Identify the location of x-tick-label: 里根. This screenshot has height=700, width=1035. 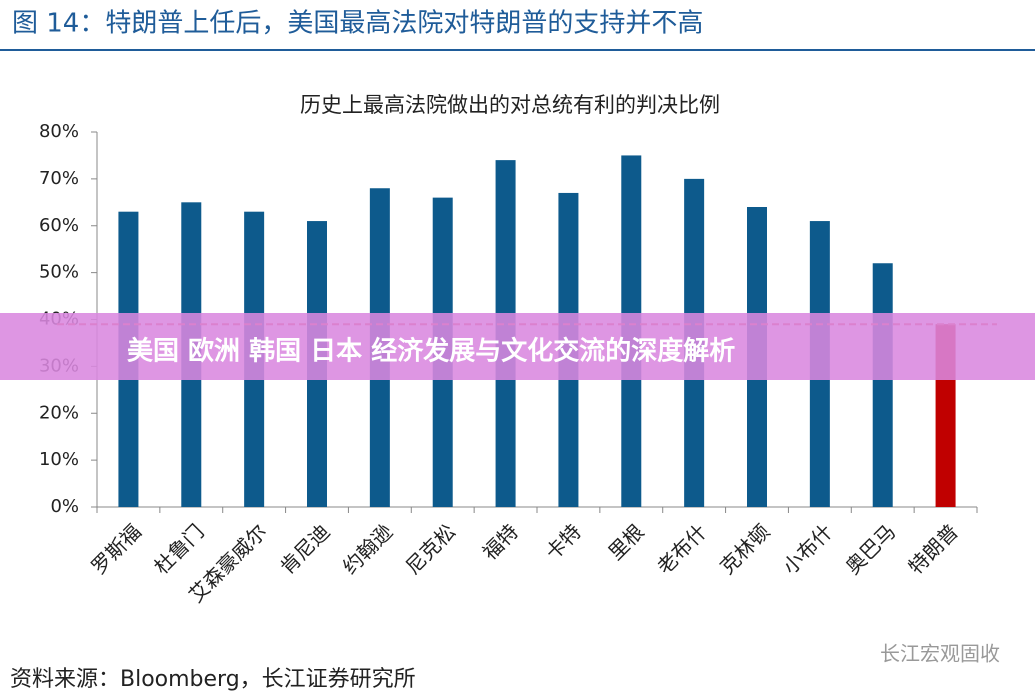
(625, 541).